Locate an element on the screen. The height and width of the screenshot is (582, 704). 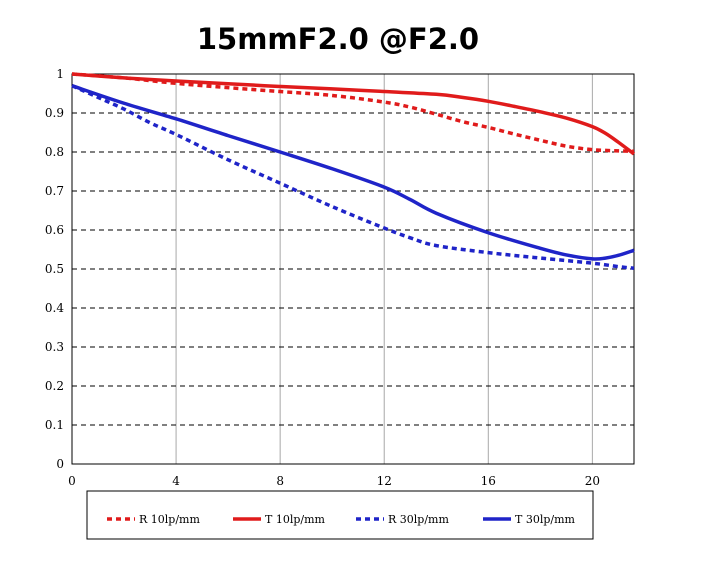
y-tick-label: 0.3 is located at coordinates (54, 347).